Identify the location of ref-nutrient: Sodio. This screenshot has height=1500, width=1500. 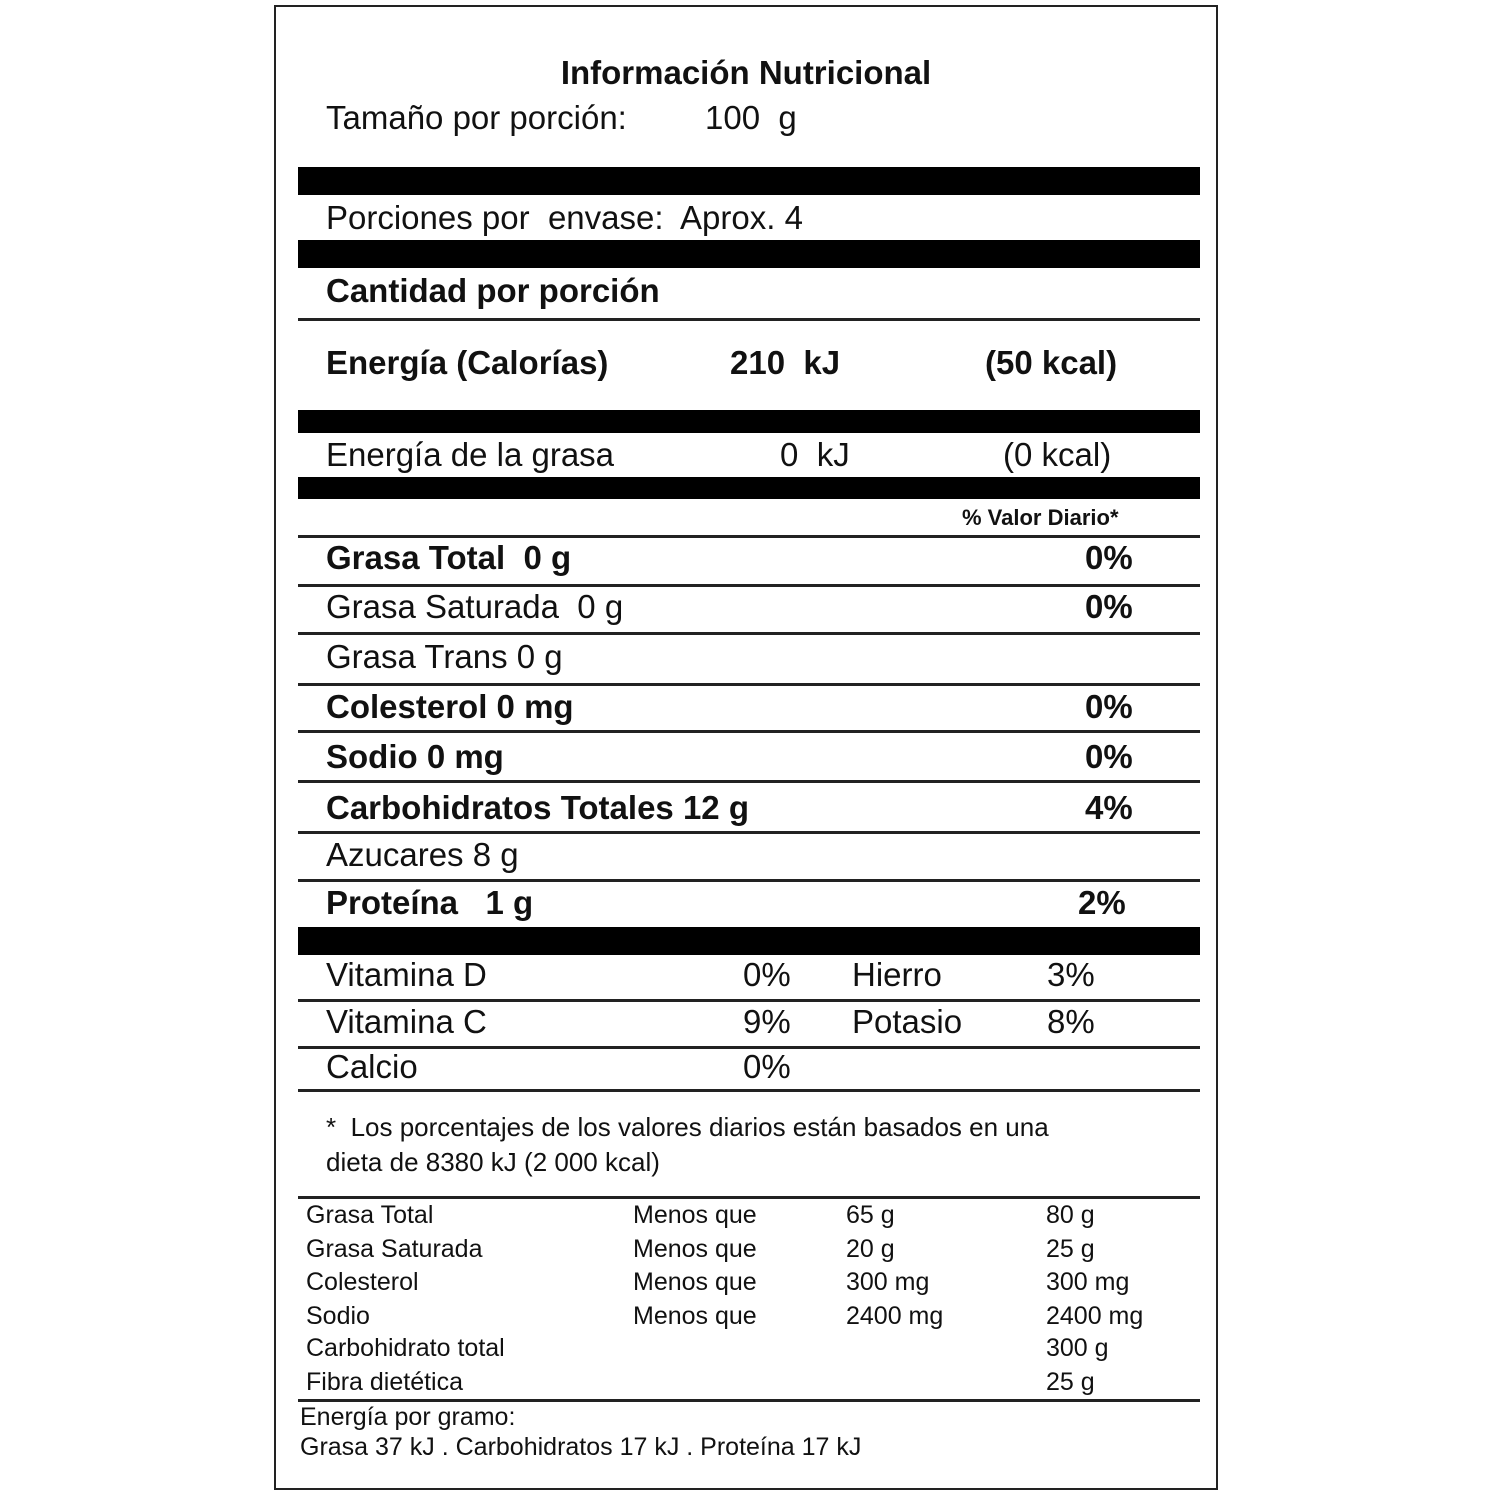
(338, 1316).